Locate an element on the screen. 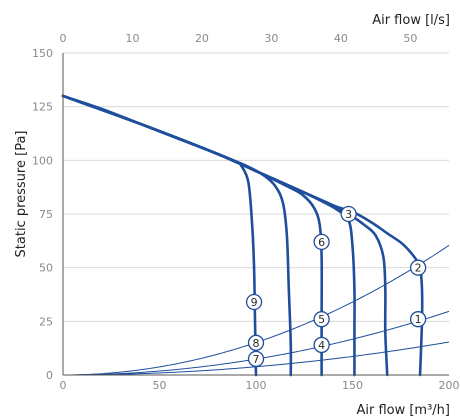  operating-point-6: 6 is located at coordinates (321, 242).